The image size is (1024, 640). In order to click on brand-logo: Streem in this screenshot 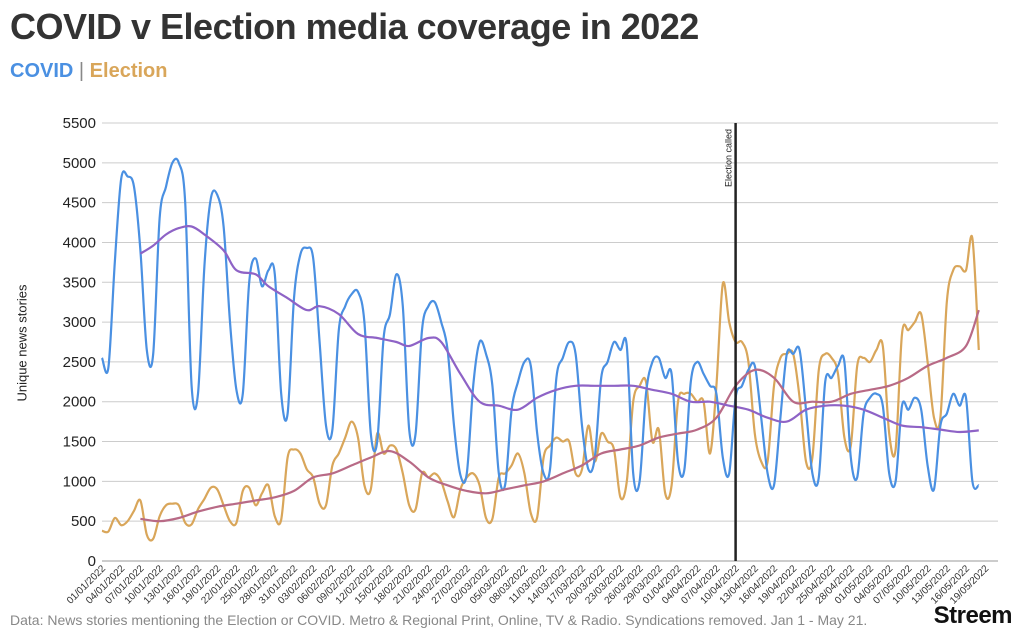, I will do `click(973, 615)`.